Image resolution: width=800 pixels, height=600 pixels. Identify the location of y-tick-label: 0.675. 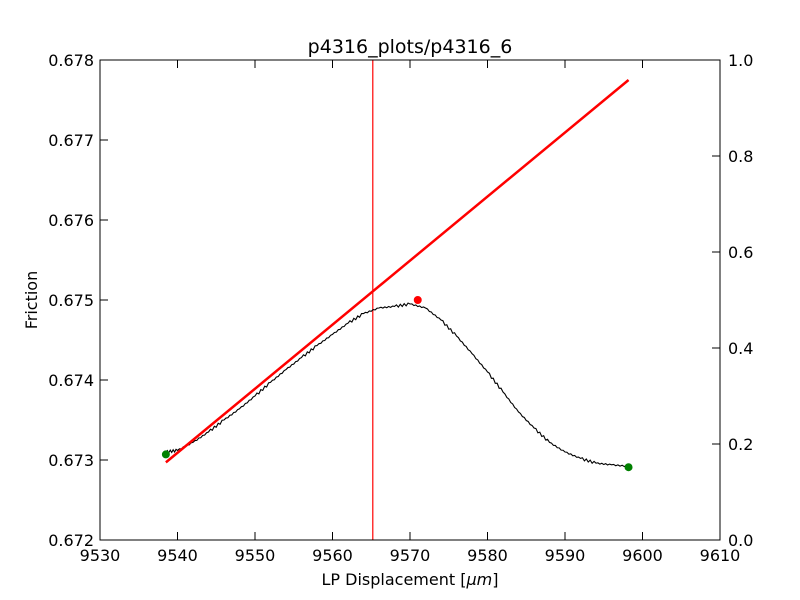
(71, 300).